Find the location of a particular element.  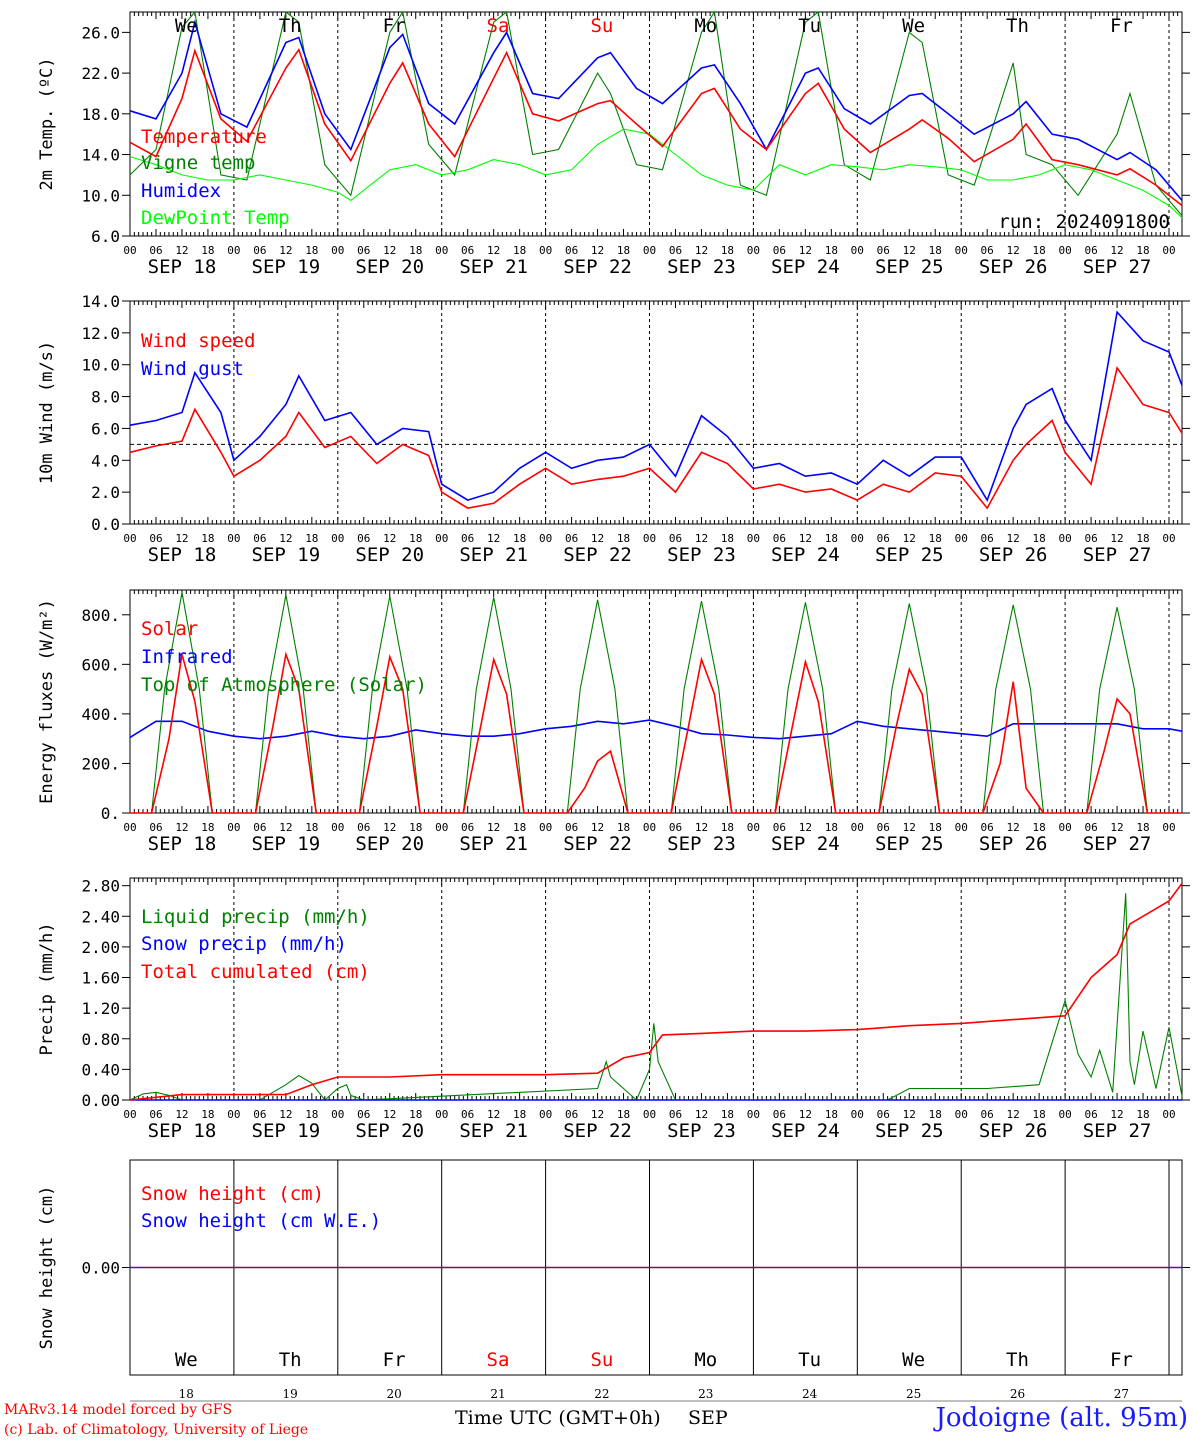

y-tick-label: 0. is located at coordinates (110, 813).